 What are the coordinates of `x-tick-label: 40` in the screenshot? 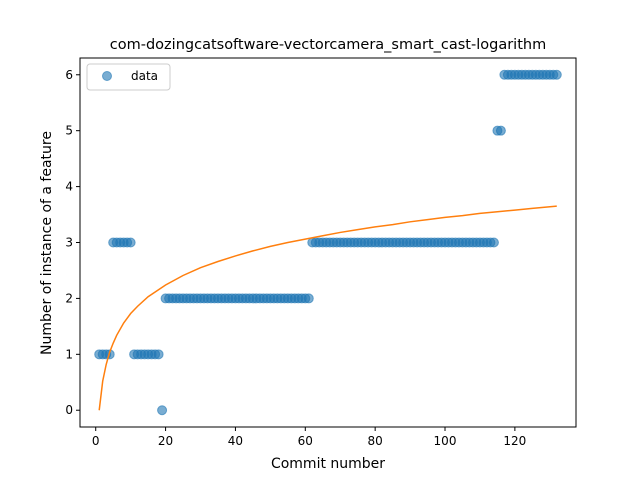 It's located at (235, 441).